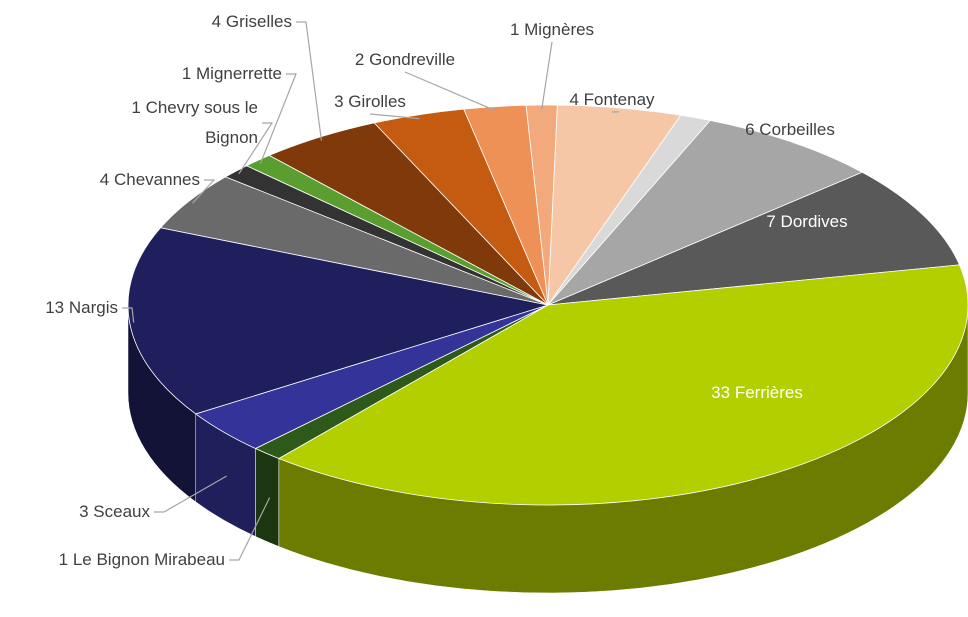 This screenshot has width=968, height=617. I want to click on pie-side, so click(267, 497).